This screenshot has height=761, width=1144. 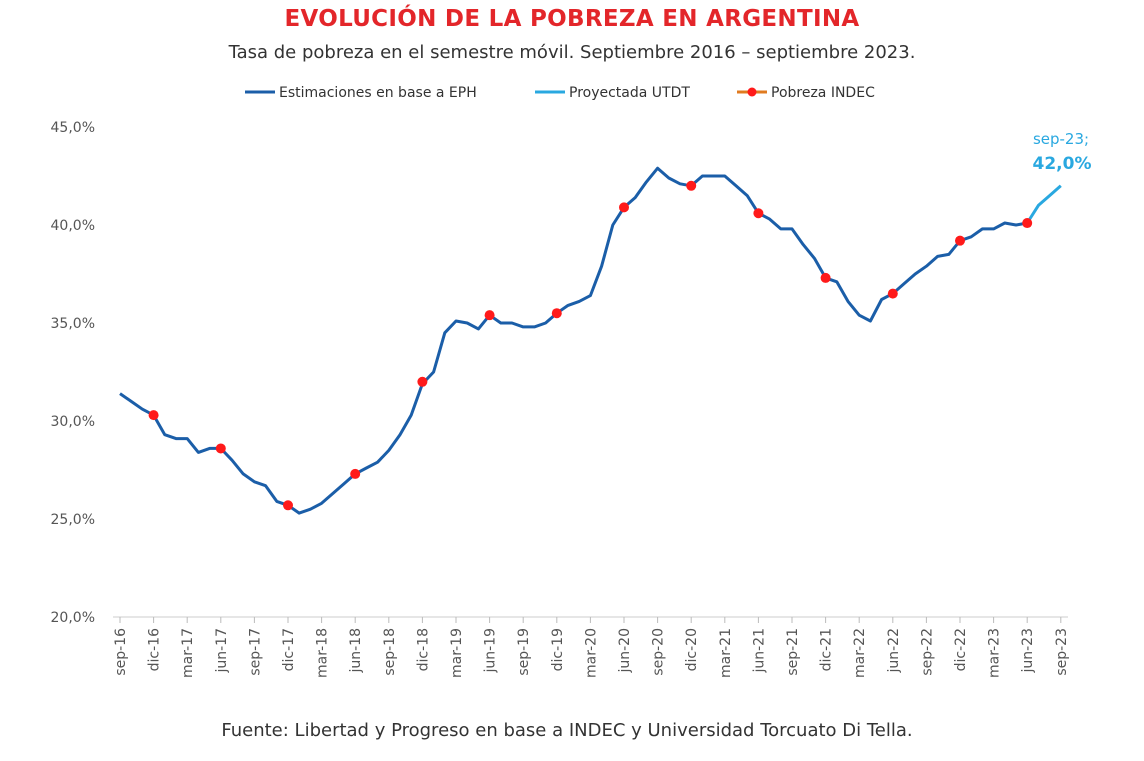 I want to click on x-tick-label: sep-23, so click(x=1062, y=652).